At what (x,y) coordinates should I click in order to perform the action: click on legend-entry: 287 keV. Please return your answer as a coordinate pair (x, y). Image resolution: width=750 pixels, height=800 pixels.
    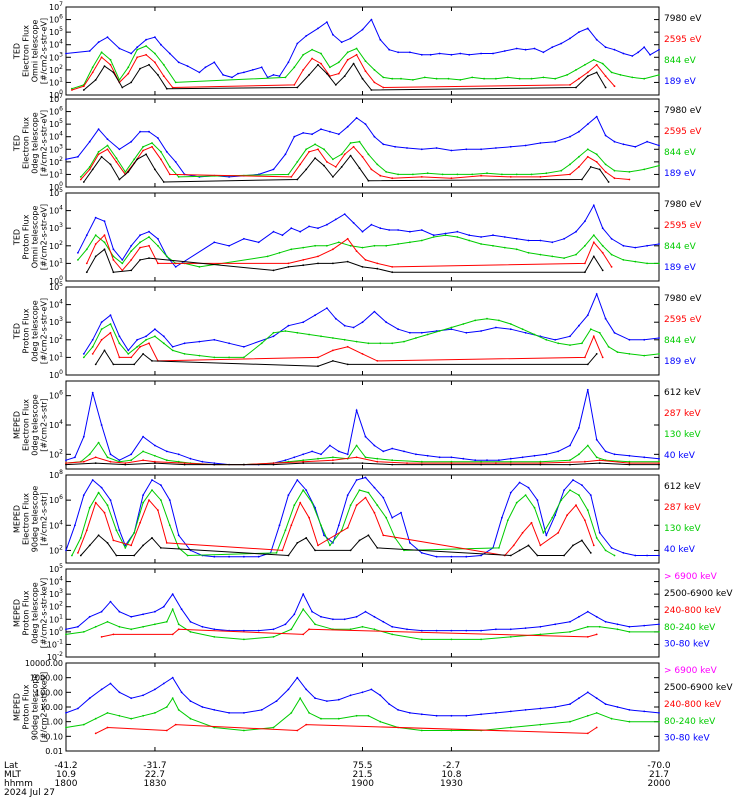
    Looking at the image, I should click on (682, 508).